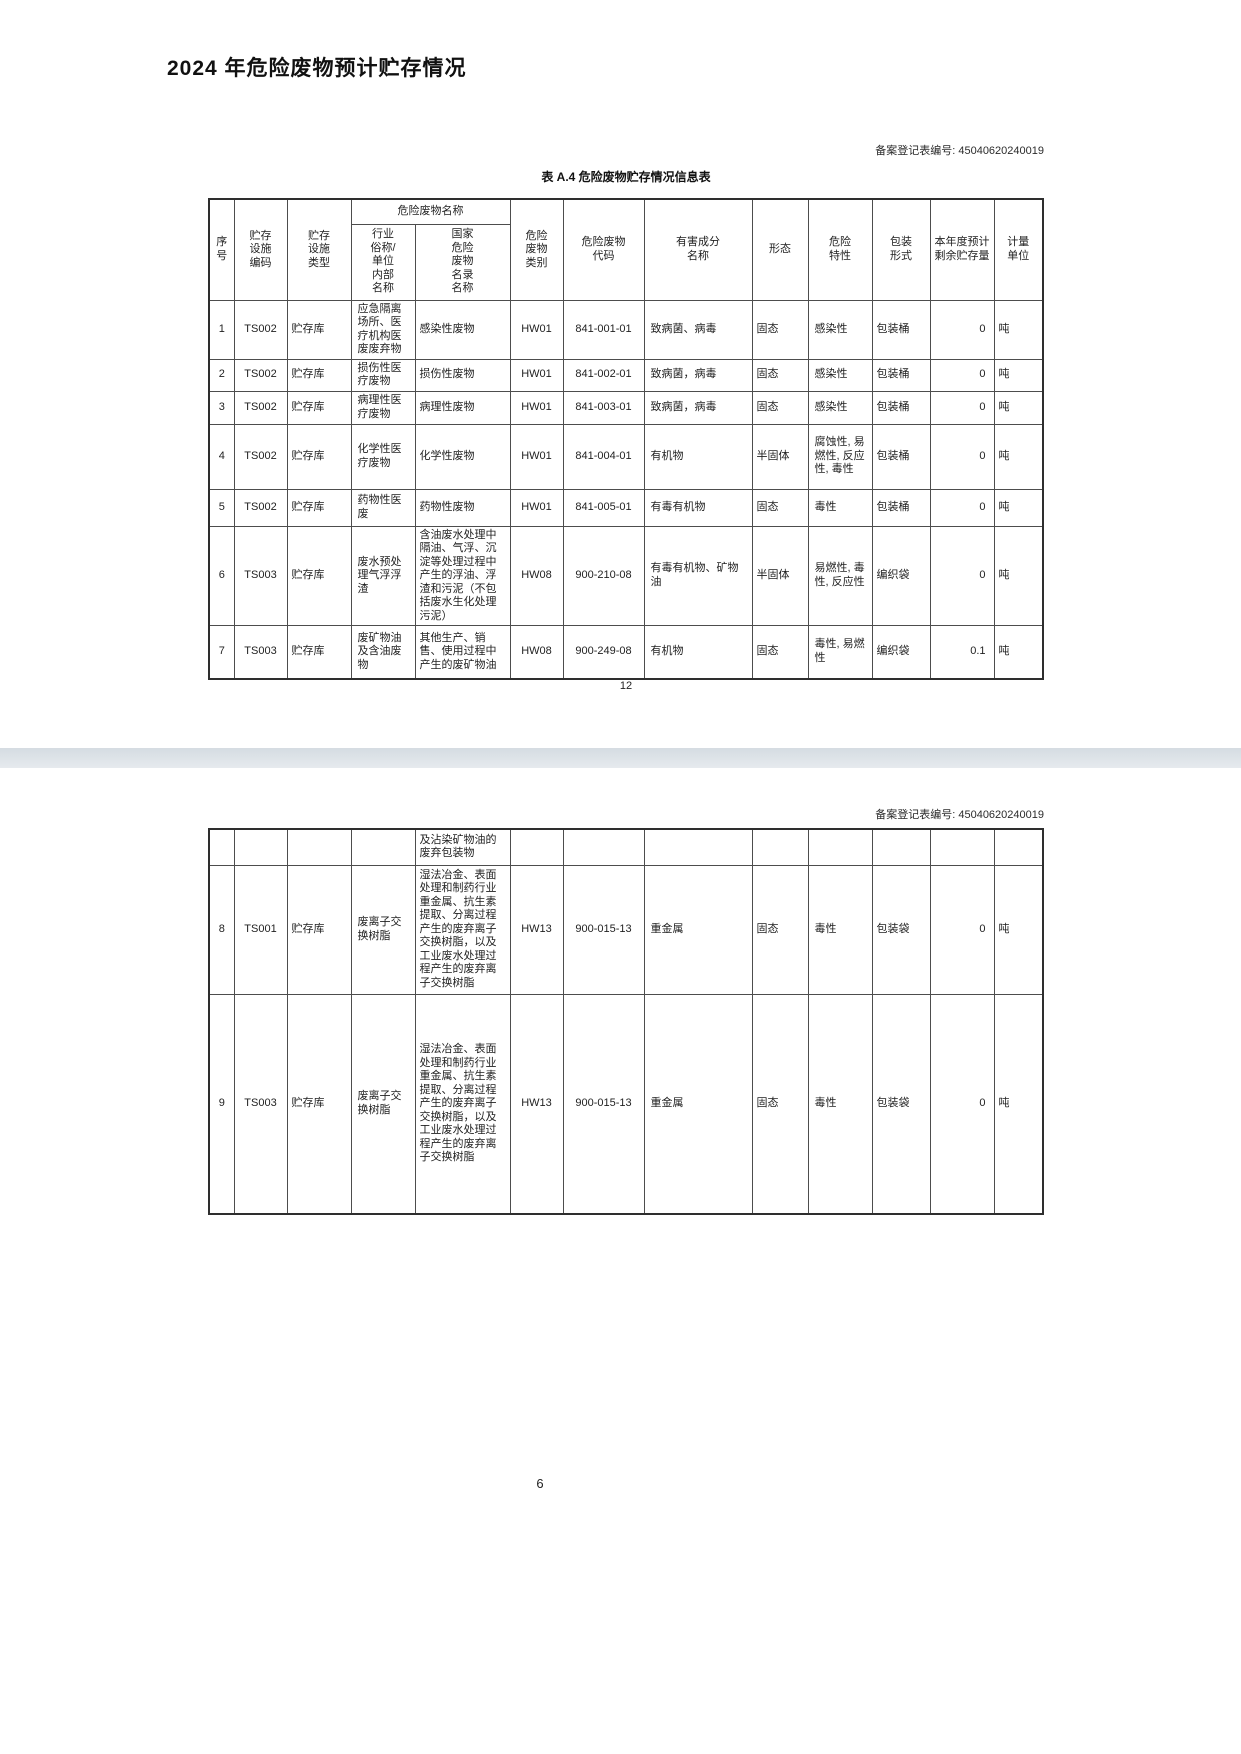 This screenshot has width=1241, height=1754. What do you see at coordinates (221, 407) in the screenshot?
I see `table-cell: 3` at bounding box center [221, 407].